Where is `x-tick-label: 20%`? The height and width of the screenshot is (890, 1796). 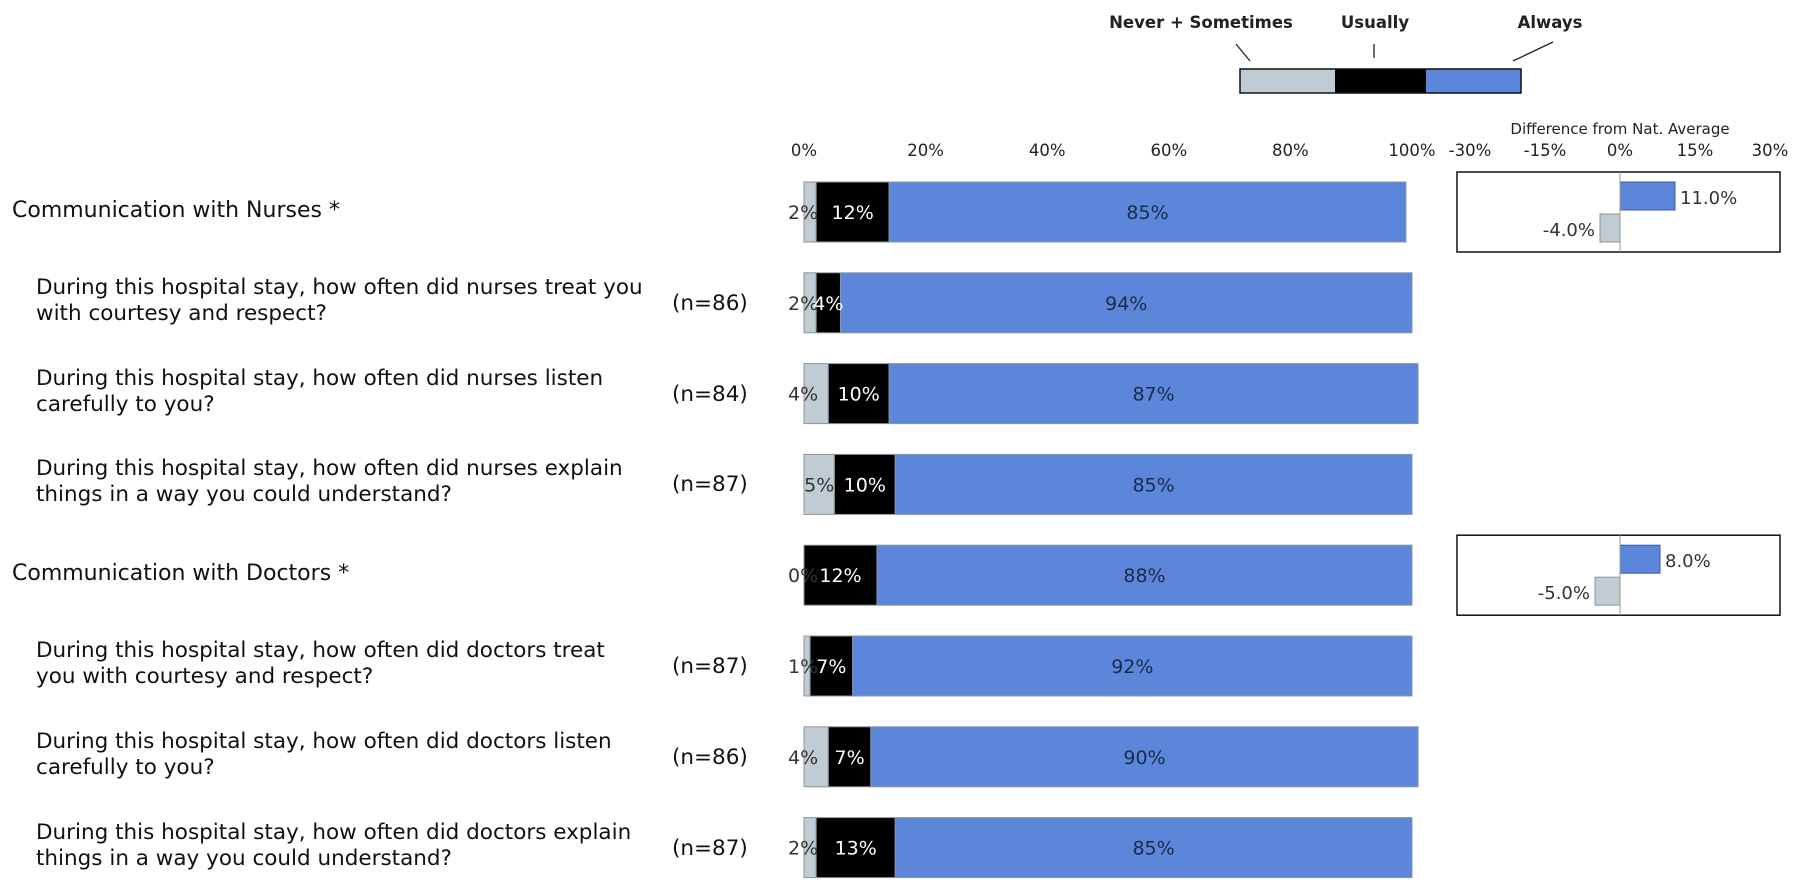 x-tick-label: 20% is located at coordinates (925, 150).